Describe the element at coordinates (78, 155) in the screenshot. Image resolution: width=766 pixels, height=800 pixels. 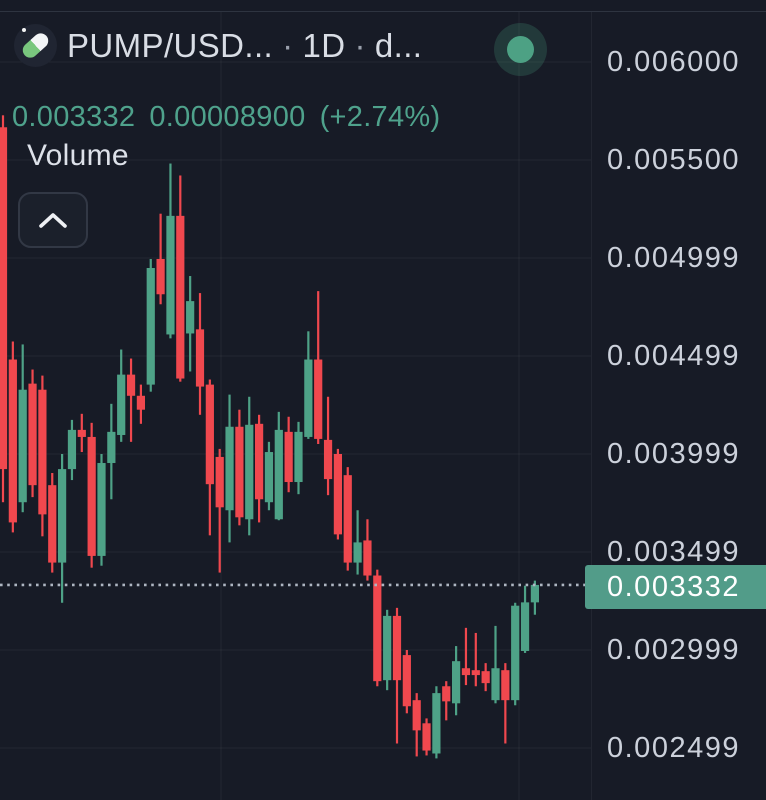
I see `volume-pane-label: Volume` at that location.